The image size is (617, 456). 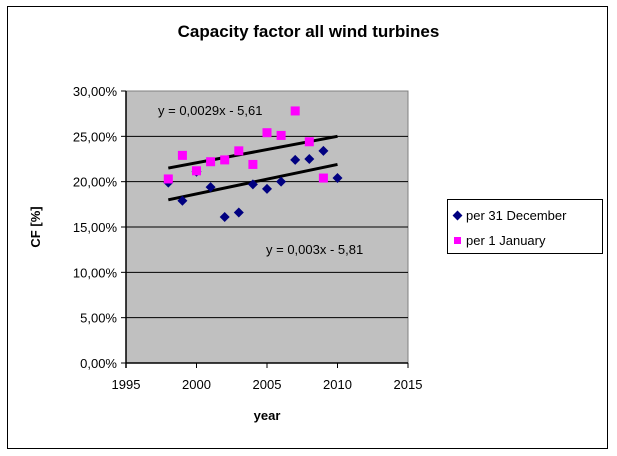 What do you see at coordinates (95, 182) in the screenshot?
I see `y-tick-label: 20,00%` at bounding box center [95, 182].